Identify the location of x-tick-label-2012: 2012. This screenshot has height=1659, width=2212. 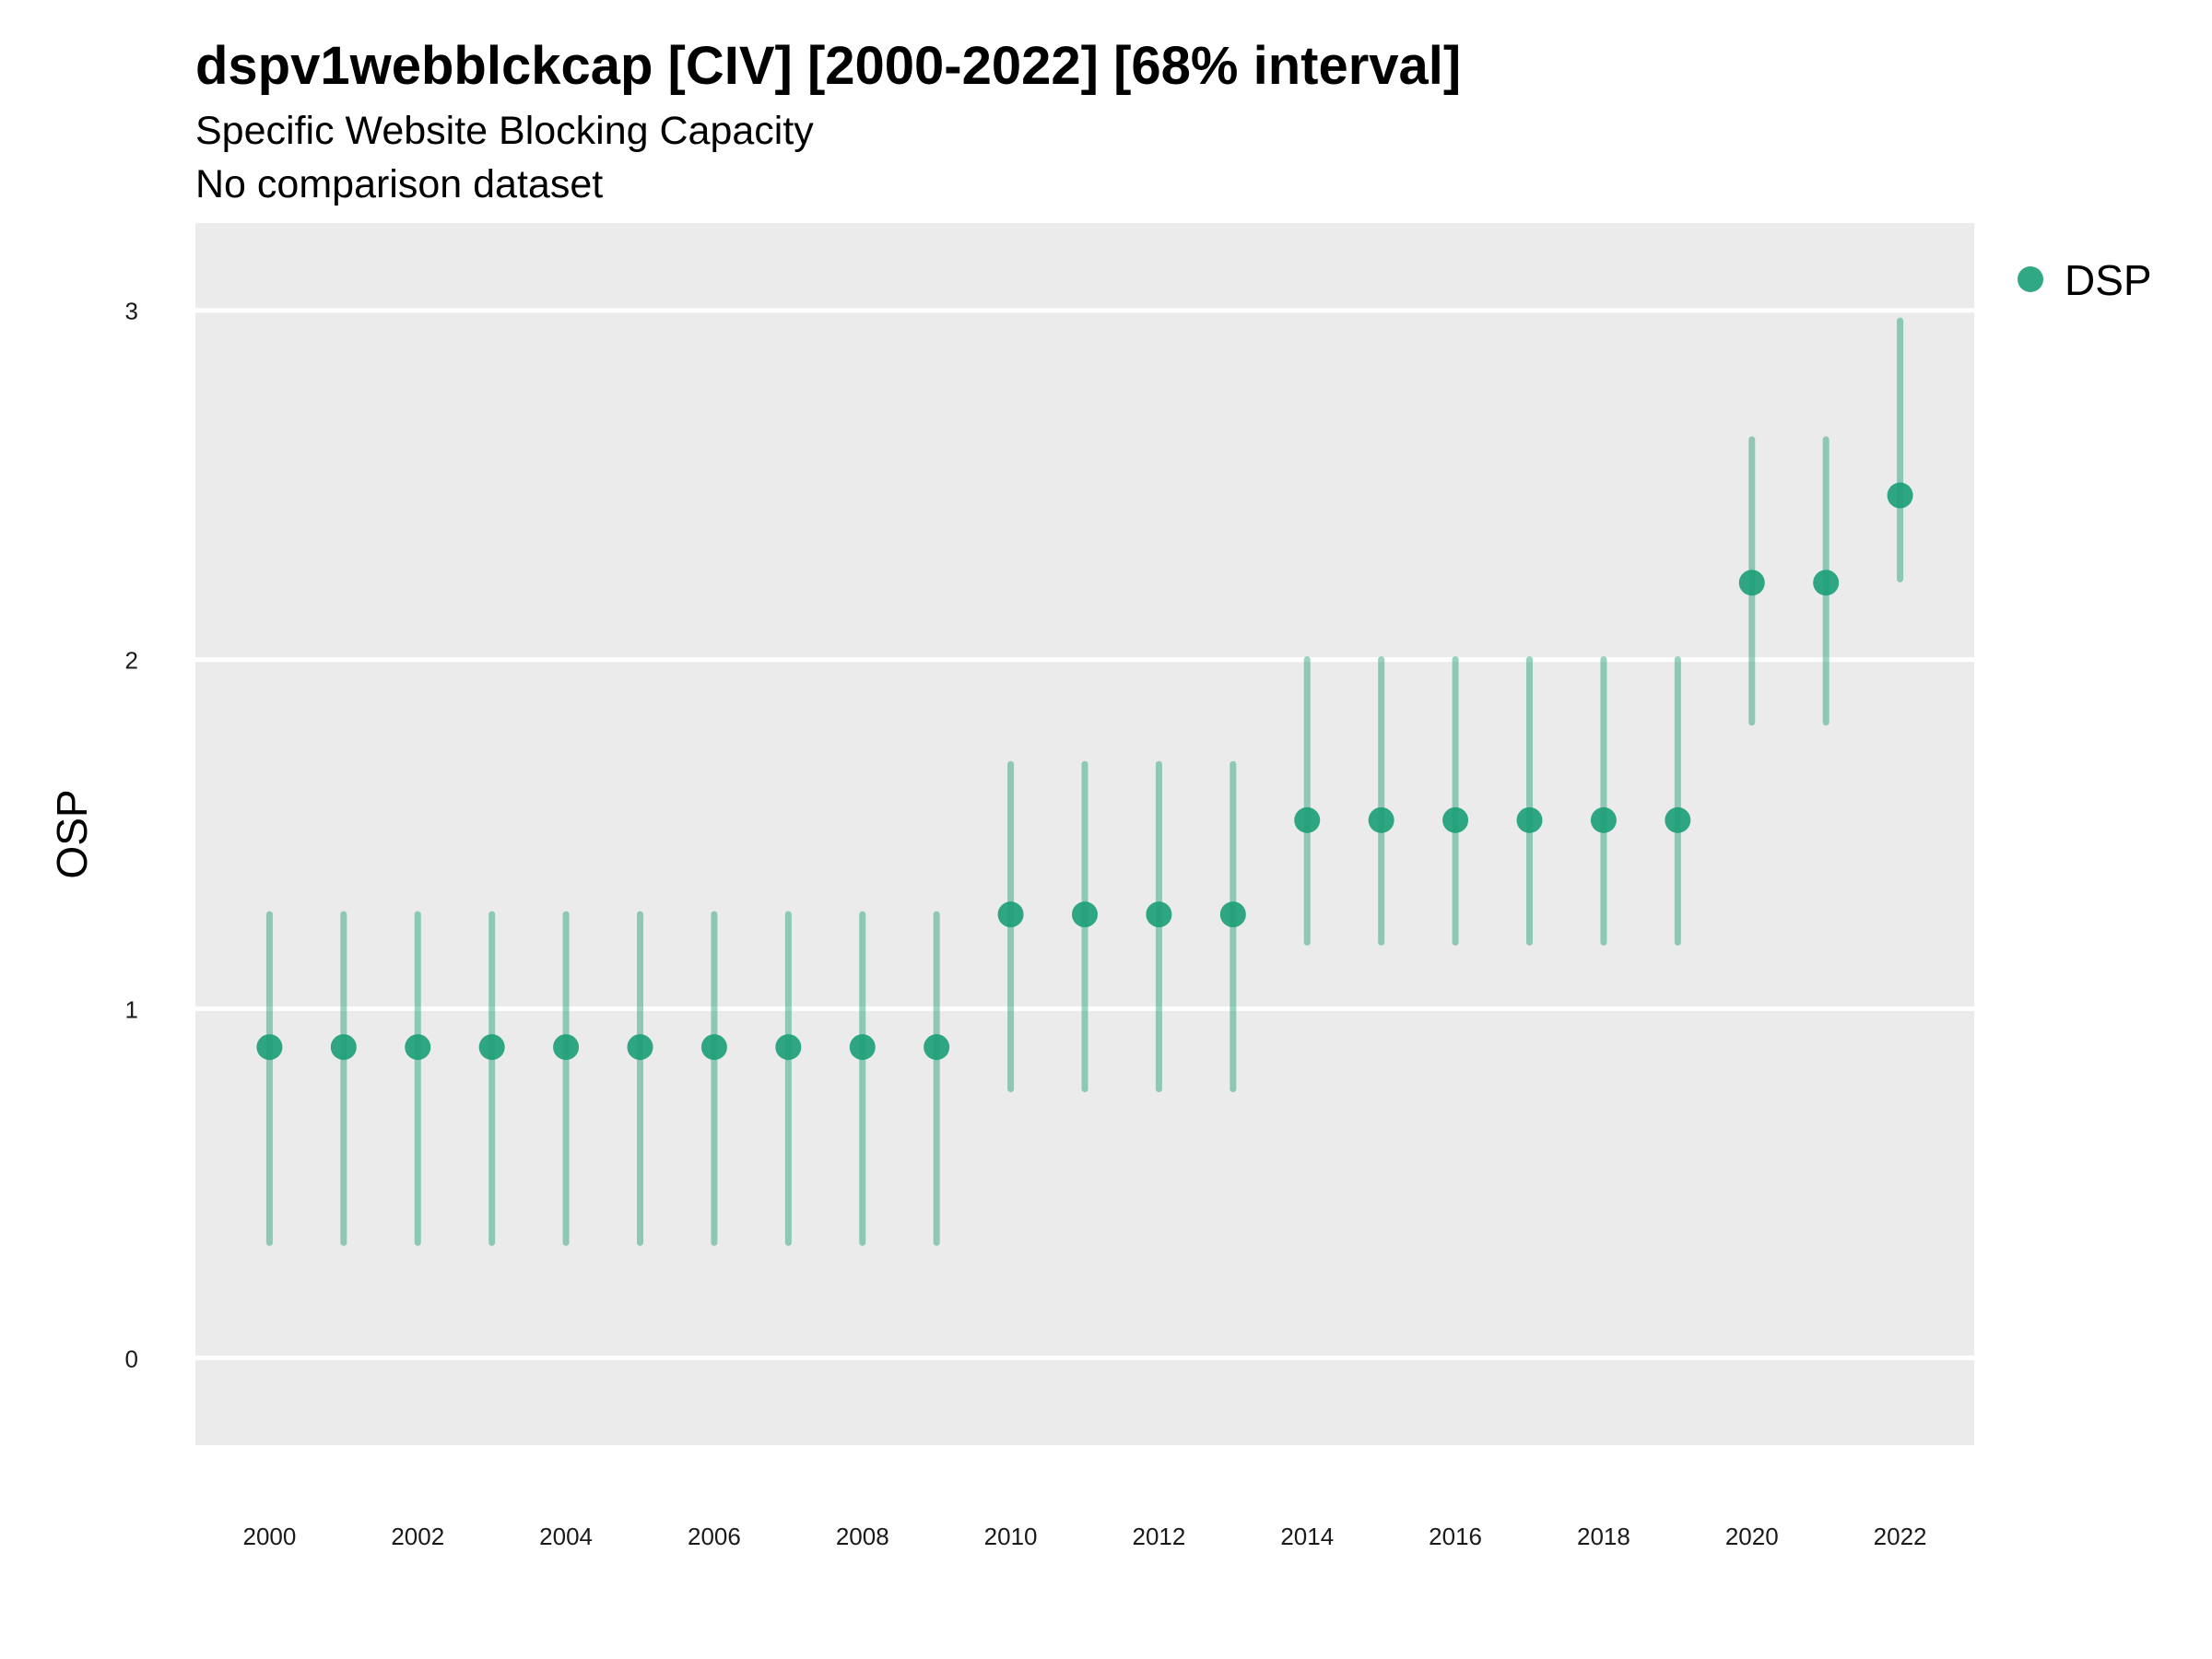
(1158, 1536).